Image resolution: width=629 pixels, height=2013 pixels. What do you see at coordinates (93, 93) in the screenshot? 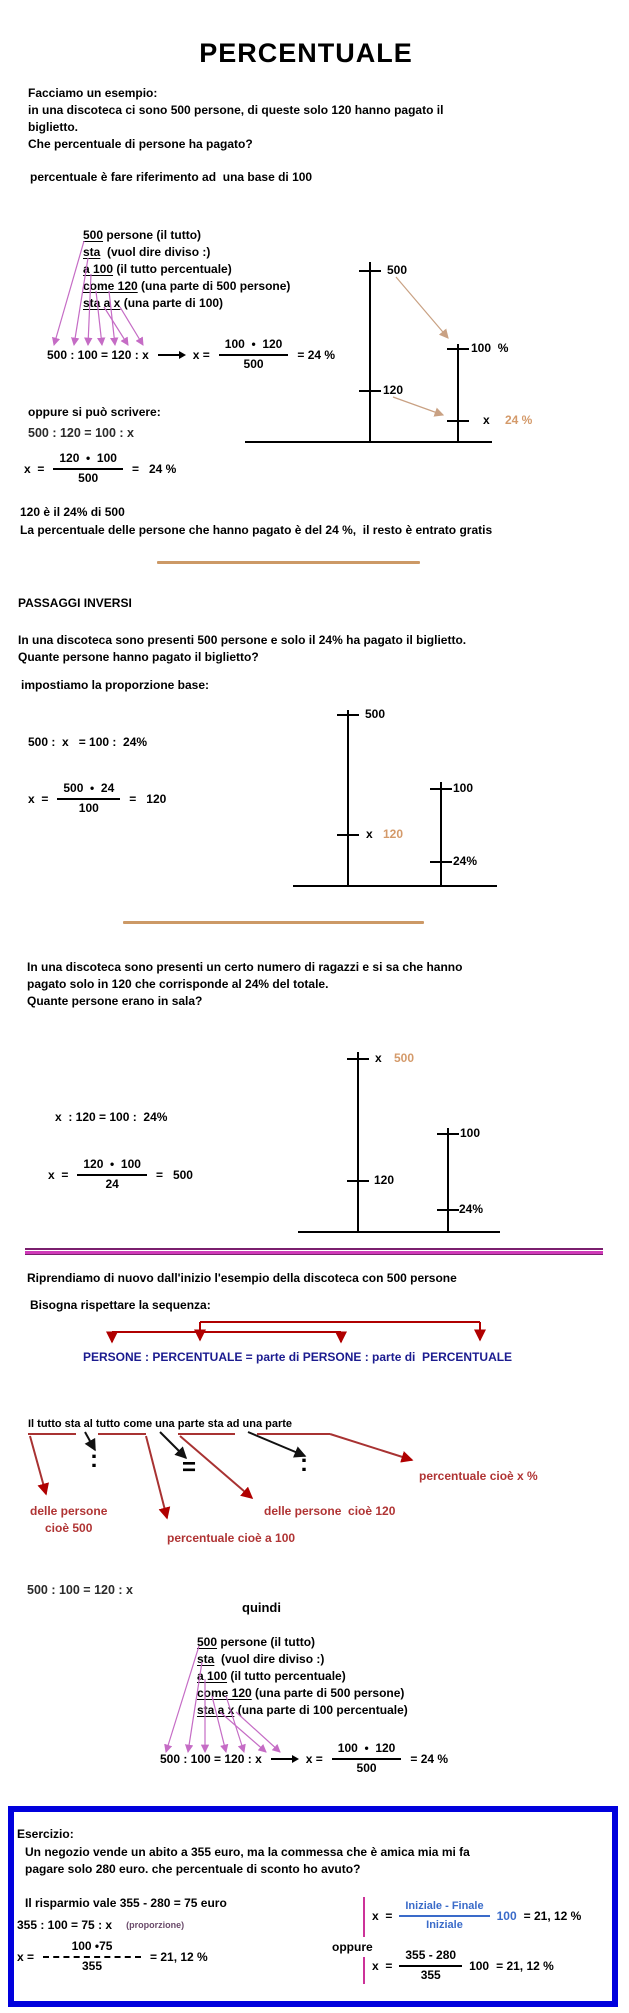
I see `intro-line-1: Facciamo un esempio:` at bounding box center [93, 93].